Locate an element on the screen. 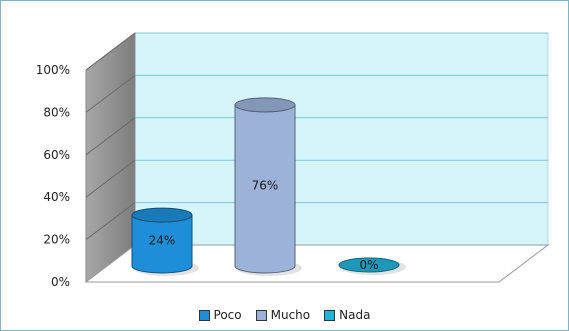 The image size is (569, 331). chart-floor is located at coordinates (317, 263).